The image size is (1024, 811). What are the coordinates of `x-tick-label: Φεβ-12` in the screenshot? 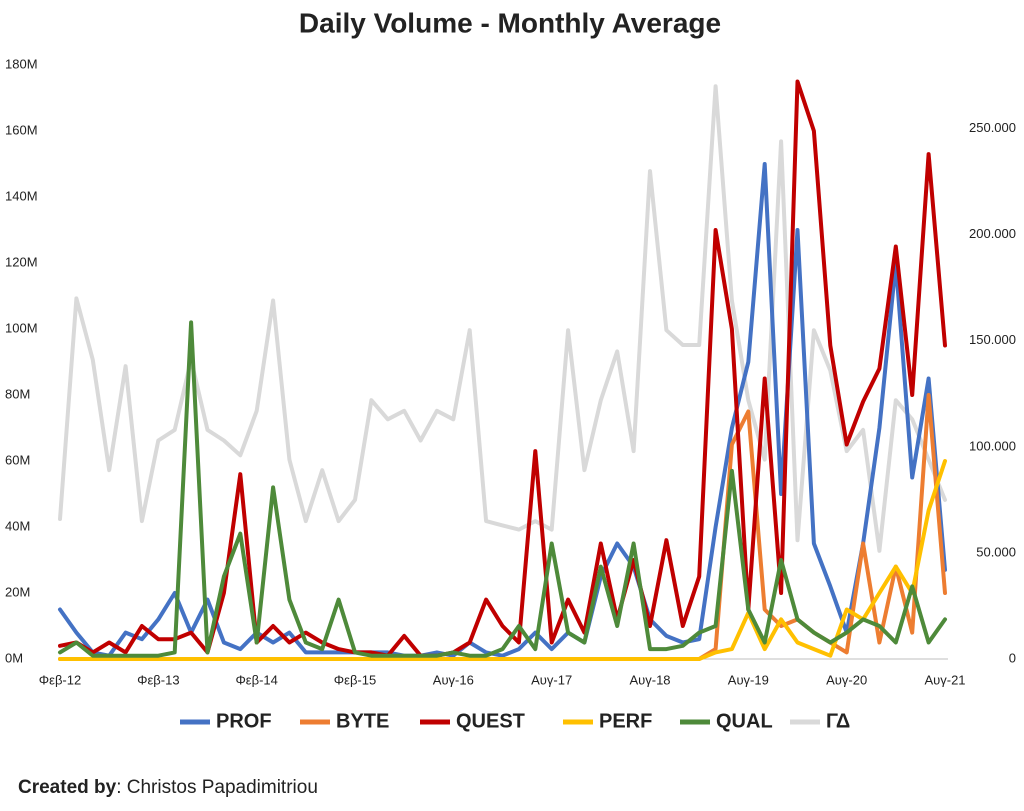 It's located at (60, 679).